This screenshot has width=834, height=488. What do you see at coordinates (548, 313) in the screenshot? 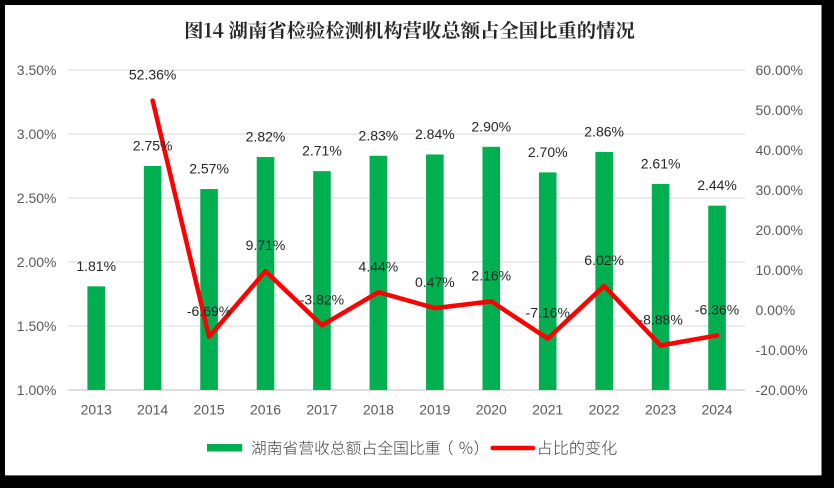
I see `svg-text: -7.16%` at bounding box center [548, 313].